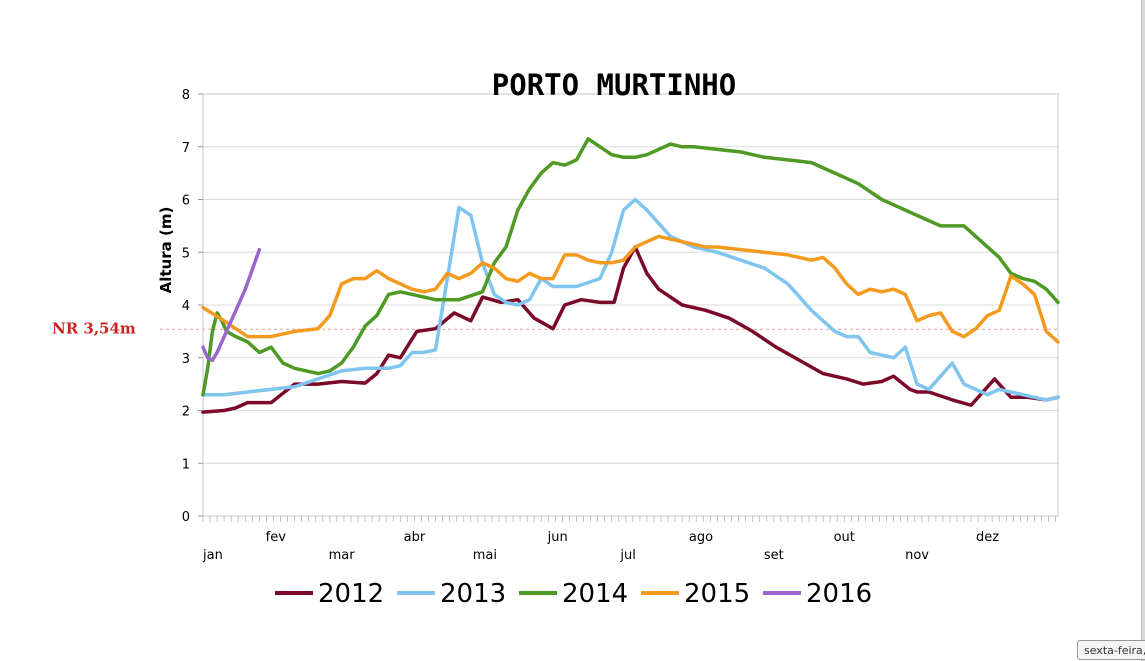 The height and width of the screenshot is (661, 1145). Describe the element at coordinates (844, 537) in the screenshot. I see `x-tick-label: out` at that location.